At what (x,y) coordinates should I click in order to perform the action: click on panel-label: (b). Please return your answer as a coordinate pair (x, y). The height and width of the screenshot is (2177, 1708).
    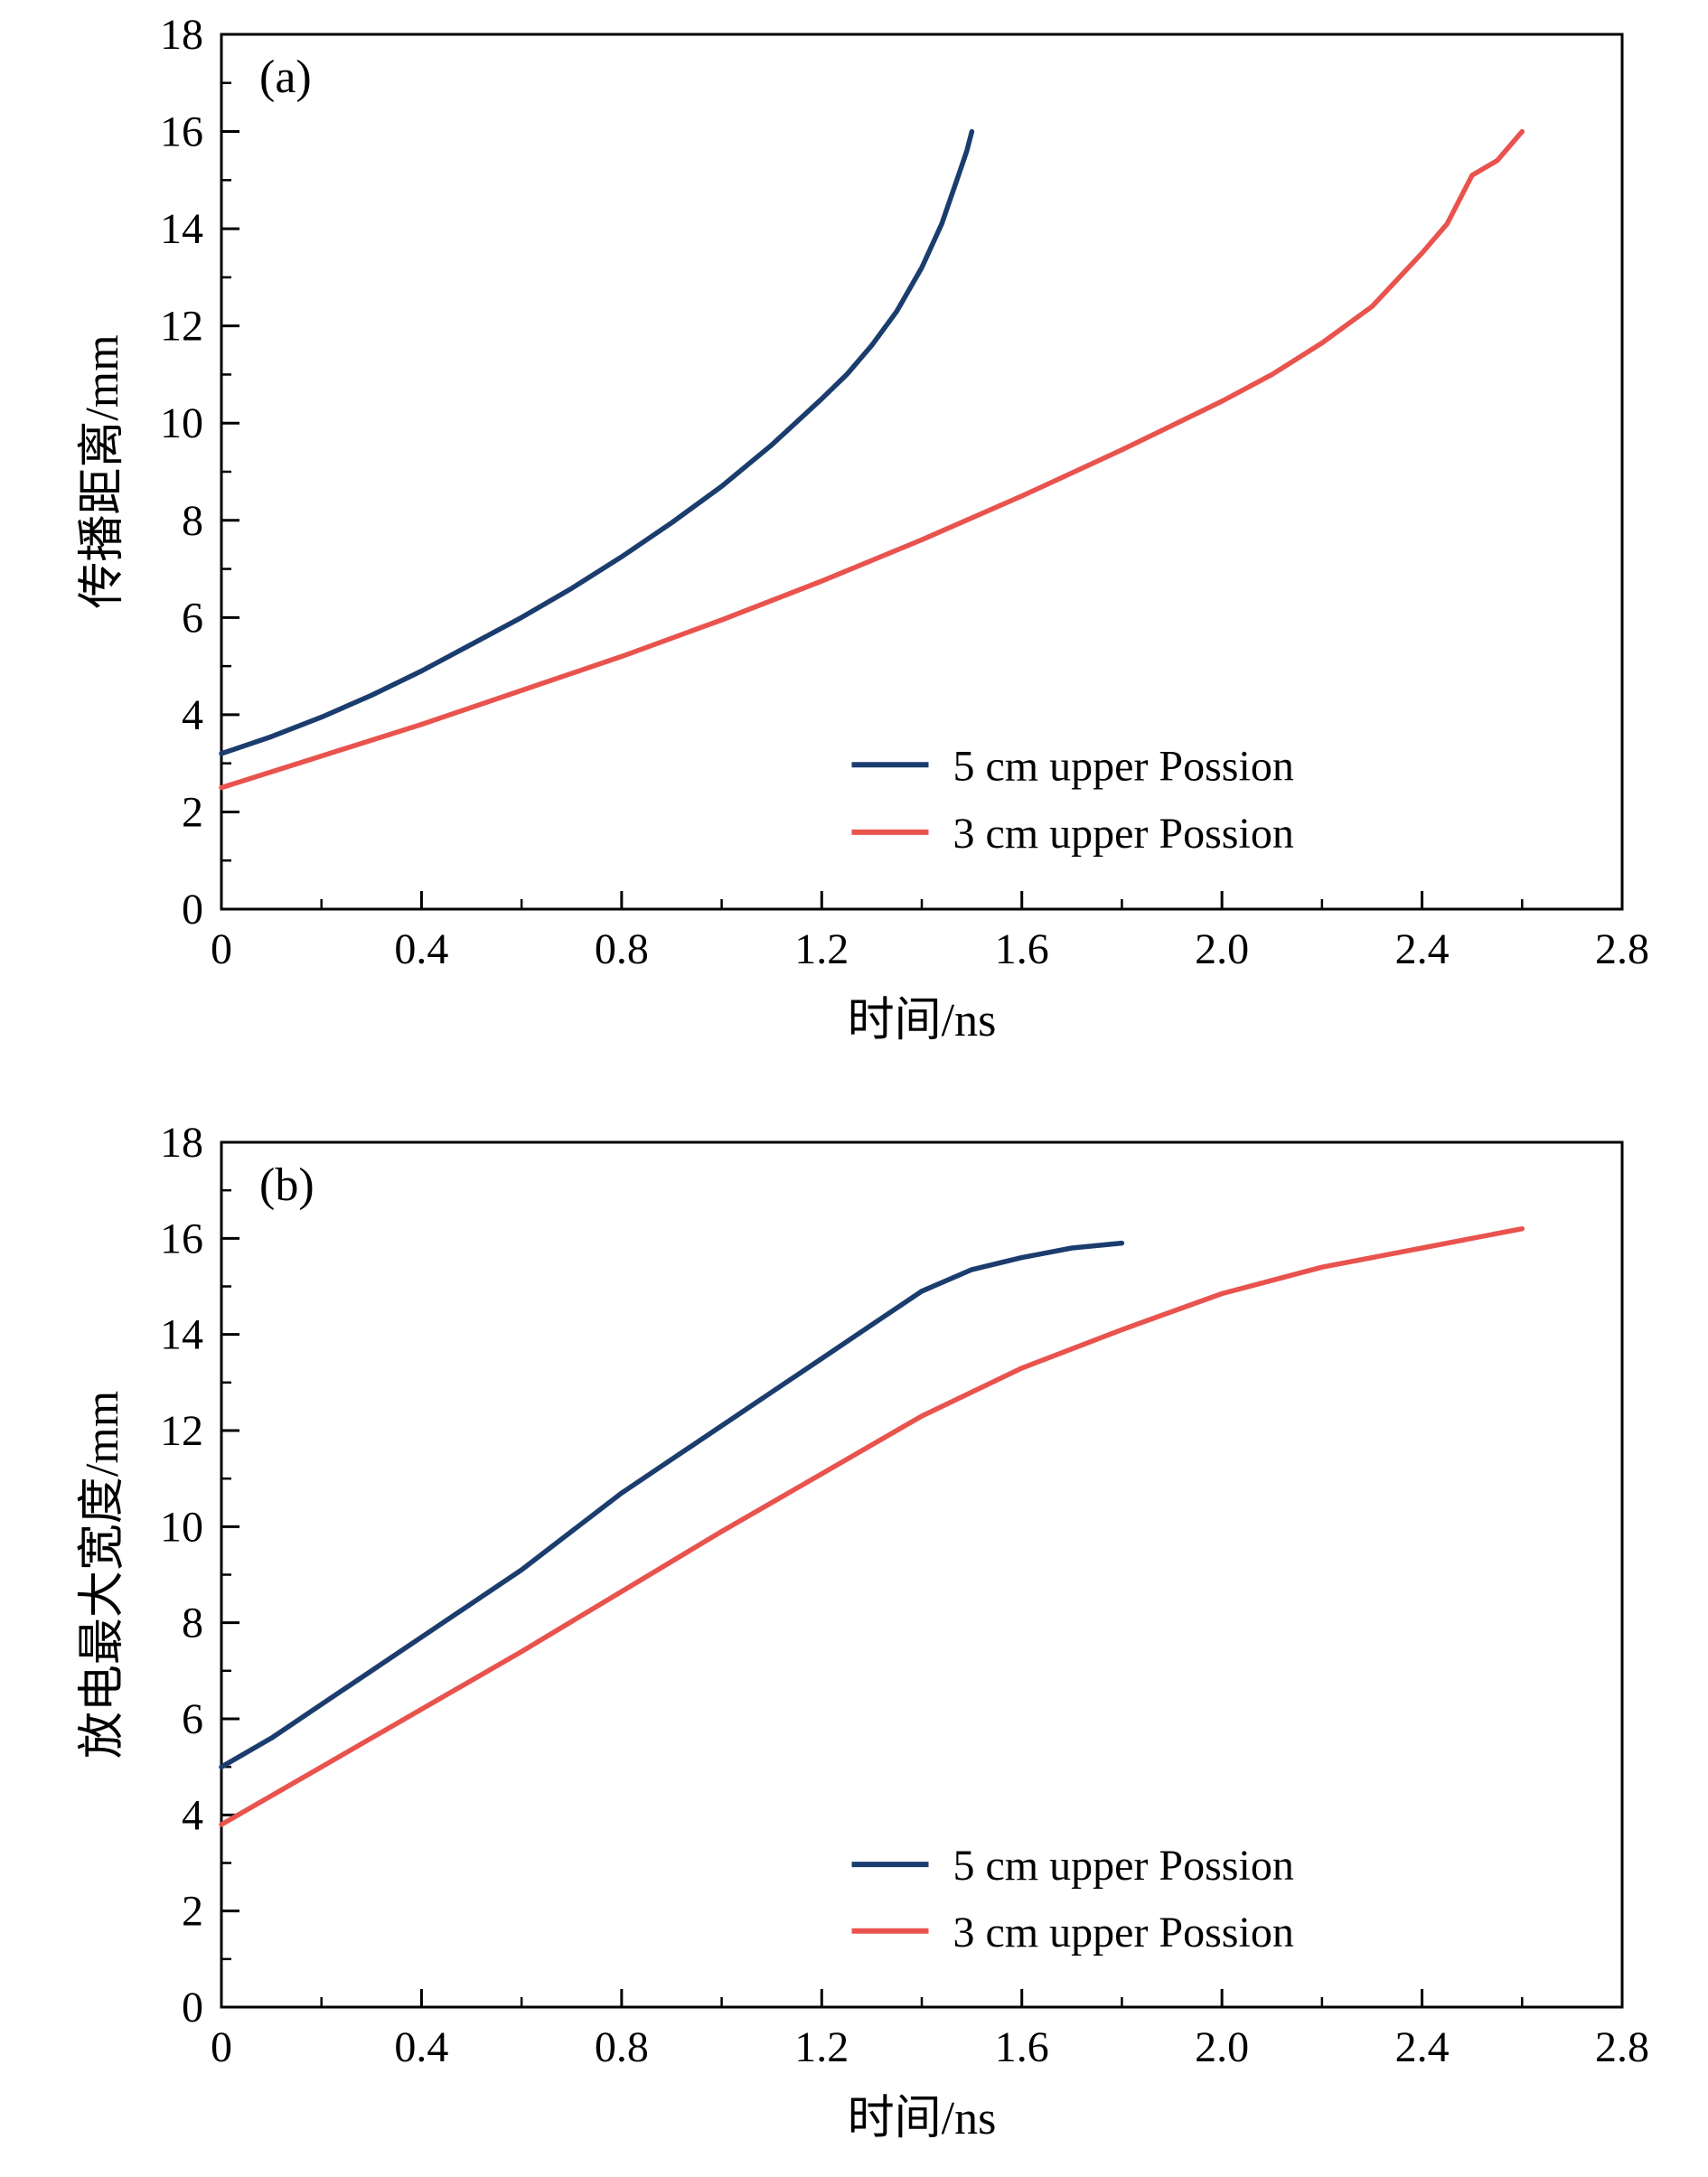
    Looking at the image, I should click on (286, 1185).